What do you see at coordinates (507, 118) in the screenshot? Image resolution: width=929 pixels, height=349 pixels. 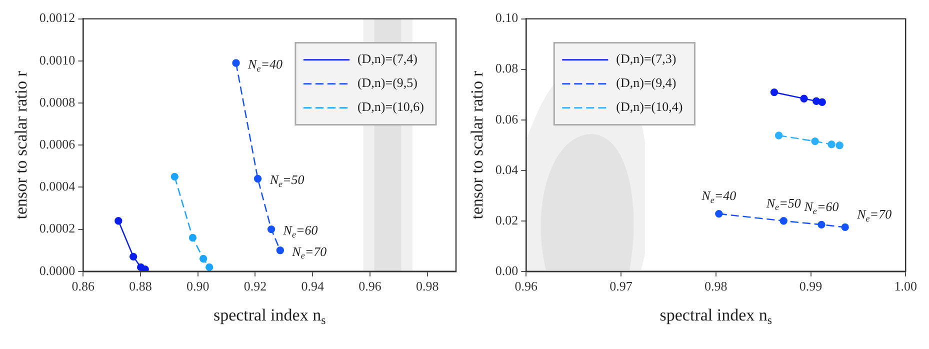 I see `y-tick-label: 0.06` at bounding box center [507, 118].